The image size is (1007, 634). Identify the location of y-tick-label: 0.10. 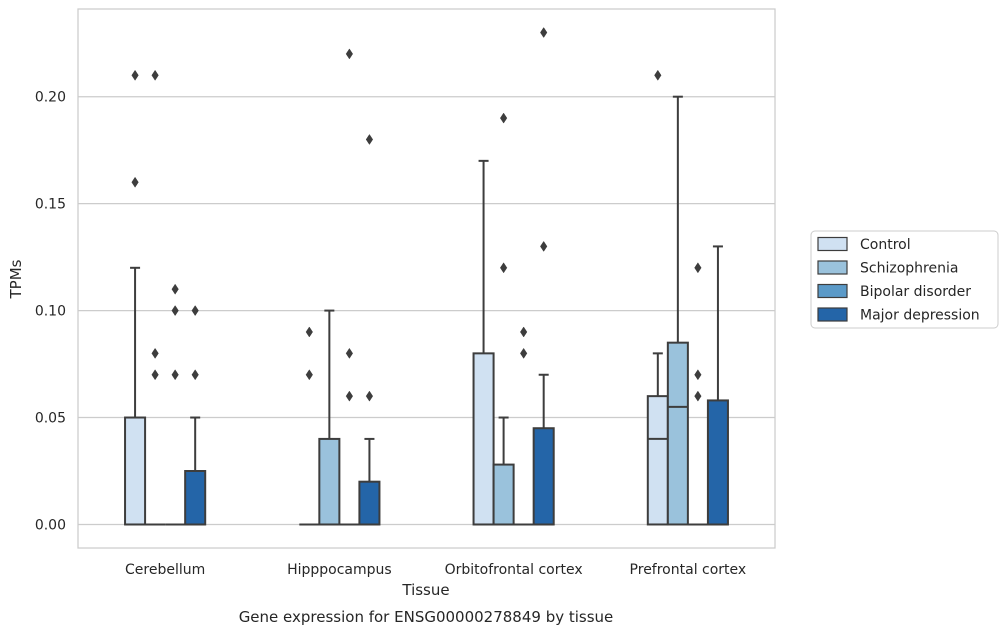
(50, 312).